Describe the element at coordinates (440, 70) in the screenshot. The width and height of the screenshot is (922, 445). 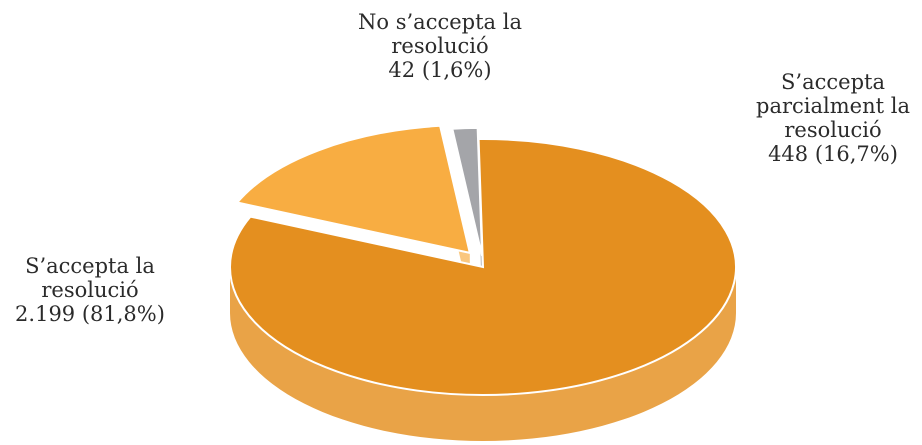
I see `slice-value-label: 42 (1,6%)` at that location.